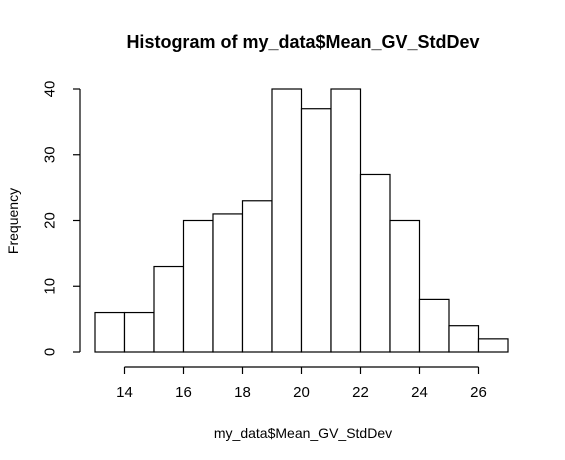 This screenshot has width=565, height=460. What do you see at coordinates (183, 392) in the screenshot?
I see `x-tick-label: 16` at bounding box center [183, 392].